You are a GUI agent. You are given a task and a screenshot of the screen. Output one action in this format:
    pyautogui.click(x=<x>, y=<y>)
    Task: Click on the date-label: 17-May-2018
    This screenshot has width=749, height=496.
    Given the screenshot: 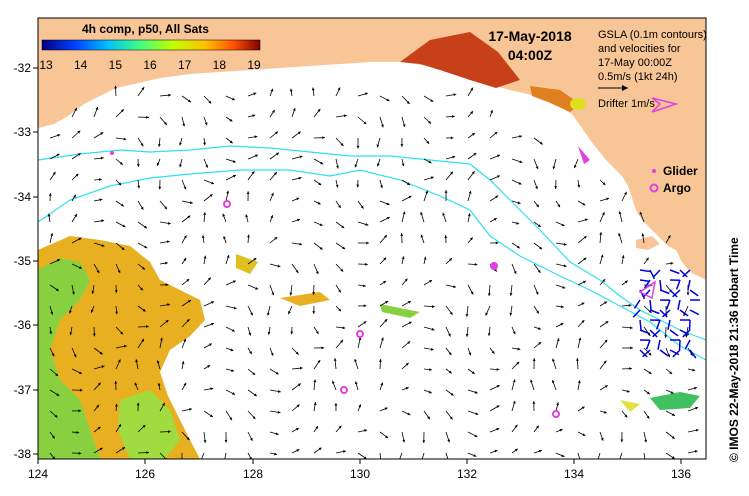 What is the action you would take?
    pyautogui.click(x=529, y=36)
    